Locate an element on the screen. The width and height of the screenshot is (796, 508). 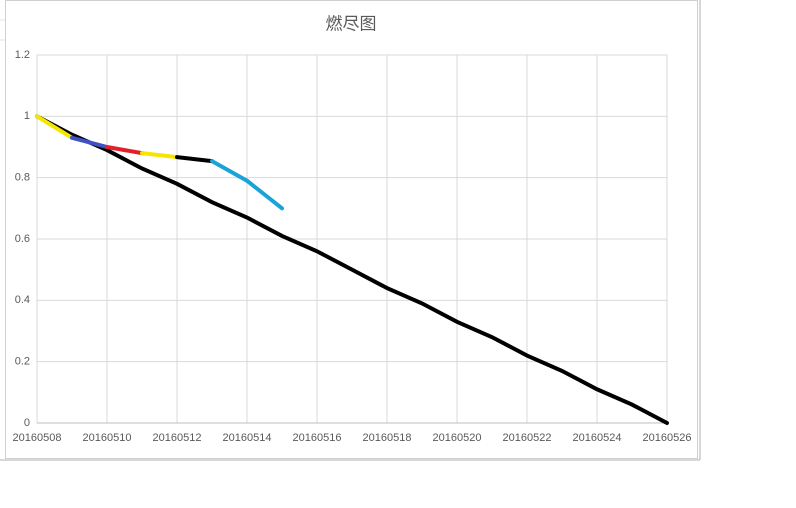
y-tick-label: 1 is located at coordinates (27, 116).